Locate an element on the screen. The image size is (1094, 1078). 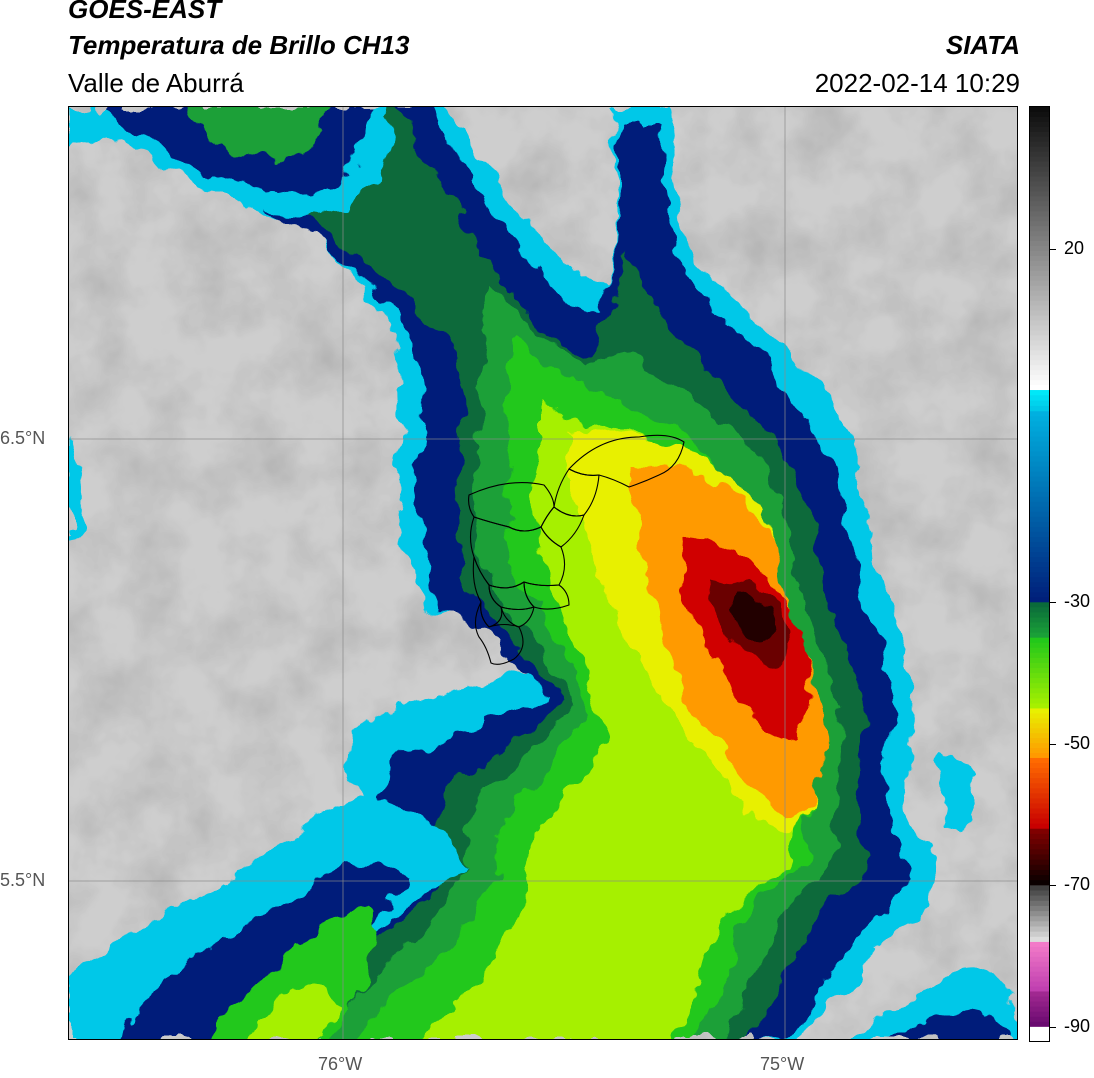
source-label: SIATA is located at coordinates (982, 45).